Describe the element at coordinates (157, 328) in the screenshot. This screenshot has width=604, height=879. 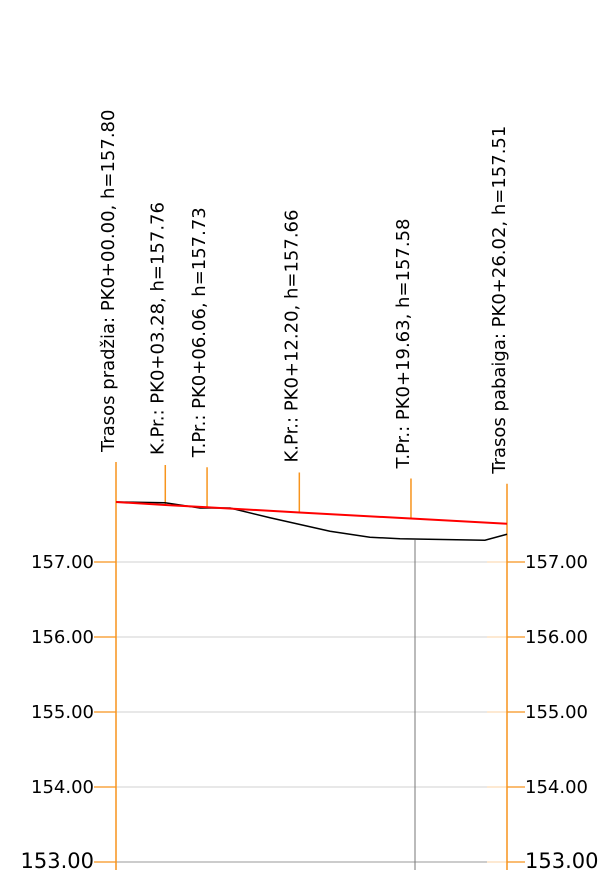
I see `station-label: K.Pr.: PK0+03.28, h=157.76` at that location.